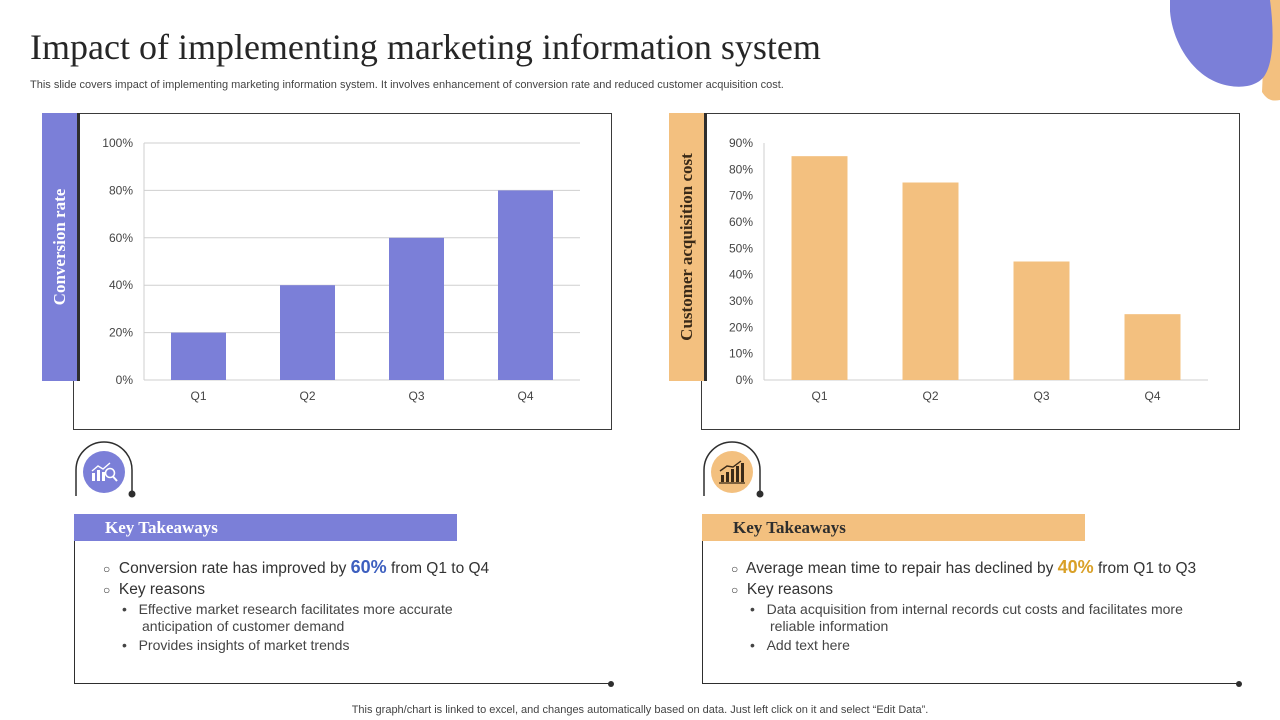 Image resolution: width=1280 pixels, height=720 pixels. Describe the element at coordinates (741, 248) in the screenshot. I see `y-tick-label: 50%` at that location.